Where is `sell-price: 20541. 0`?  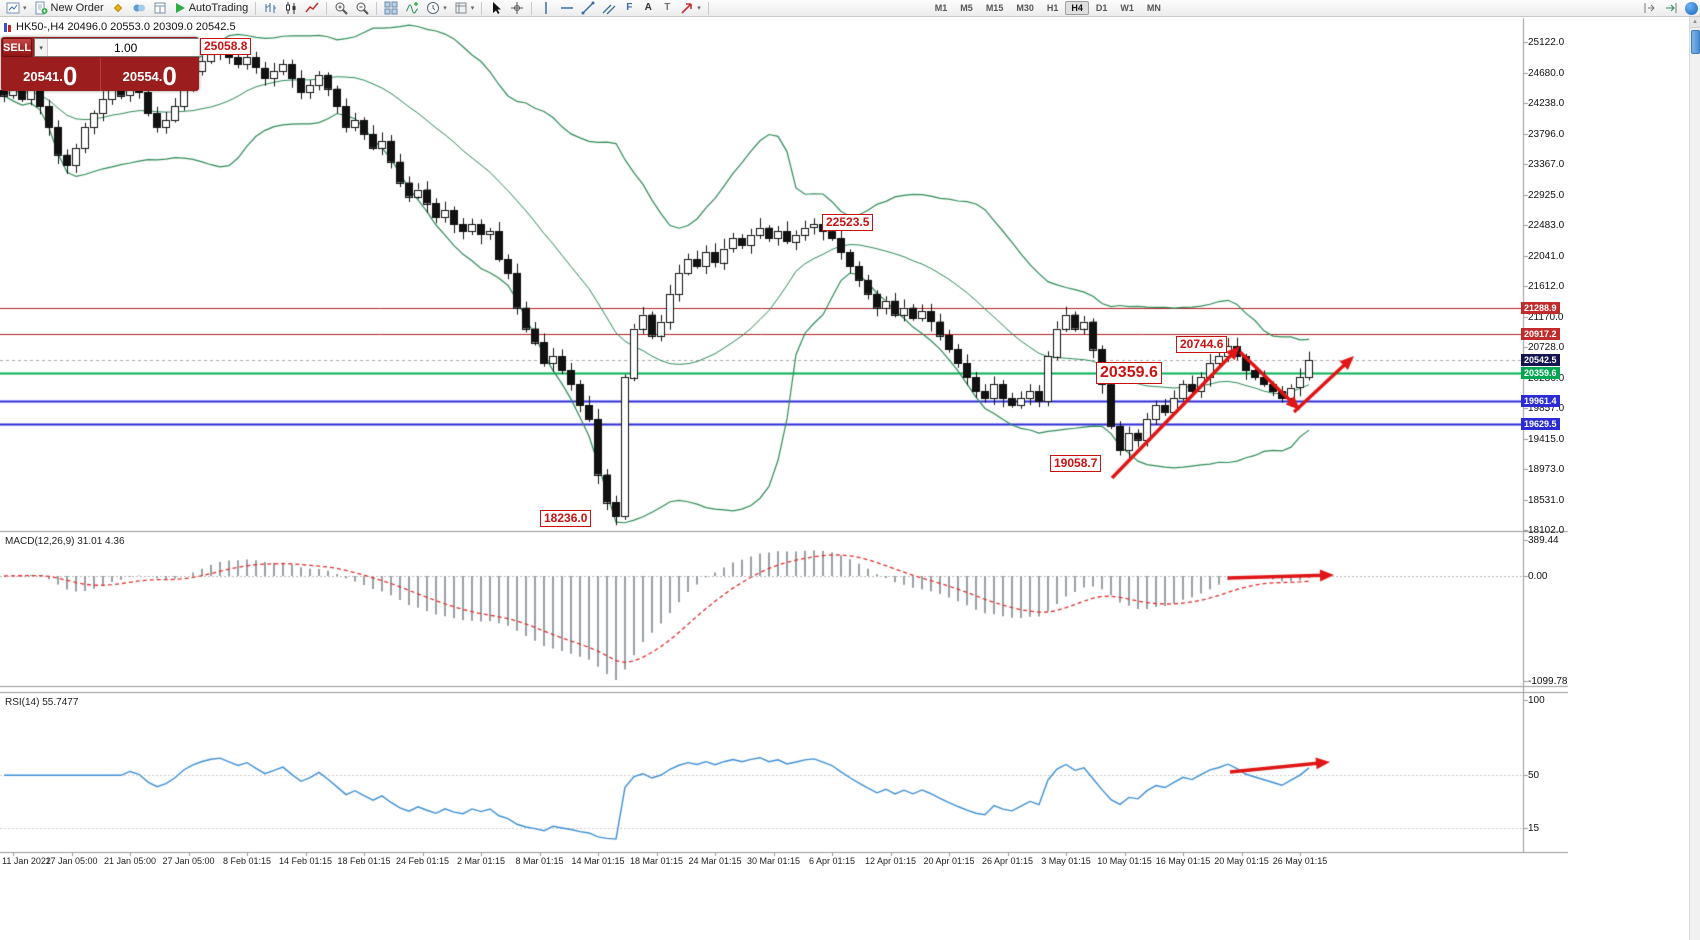 sell-price: 20541. 0 is located at coordinates (50, 74).